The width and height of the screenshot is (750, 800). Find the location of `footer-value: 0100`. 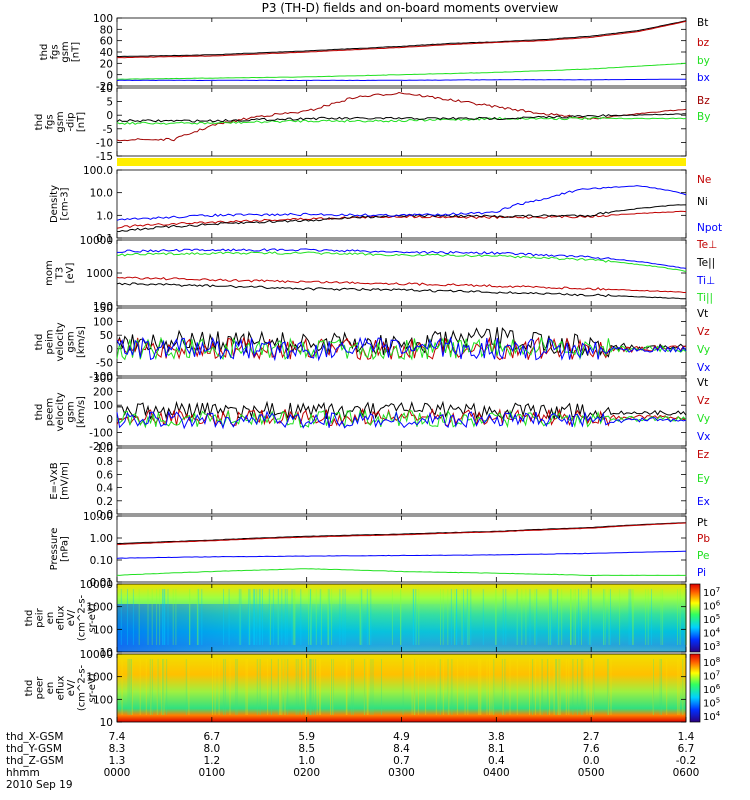

footer-value: 0100 is located at coordinates (211, 773).